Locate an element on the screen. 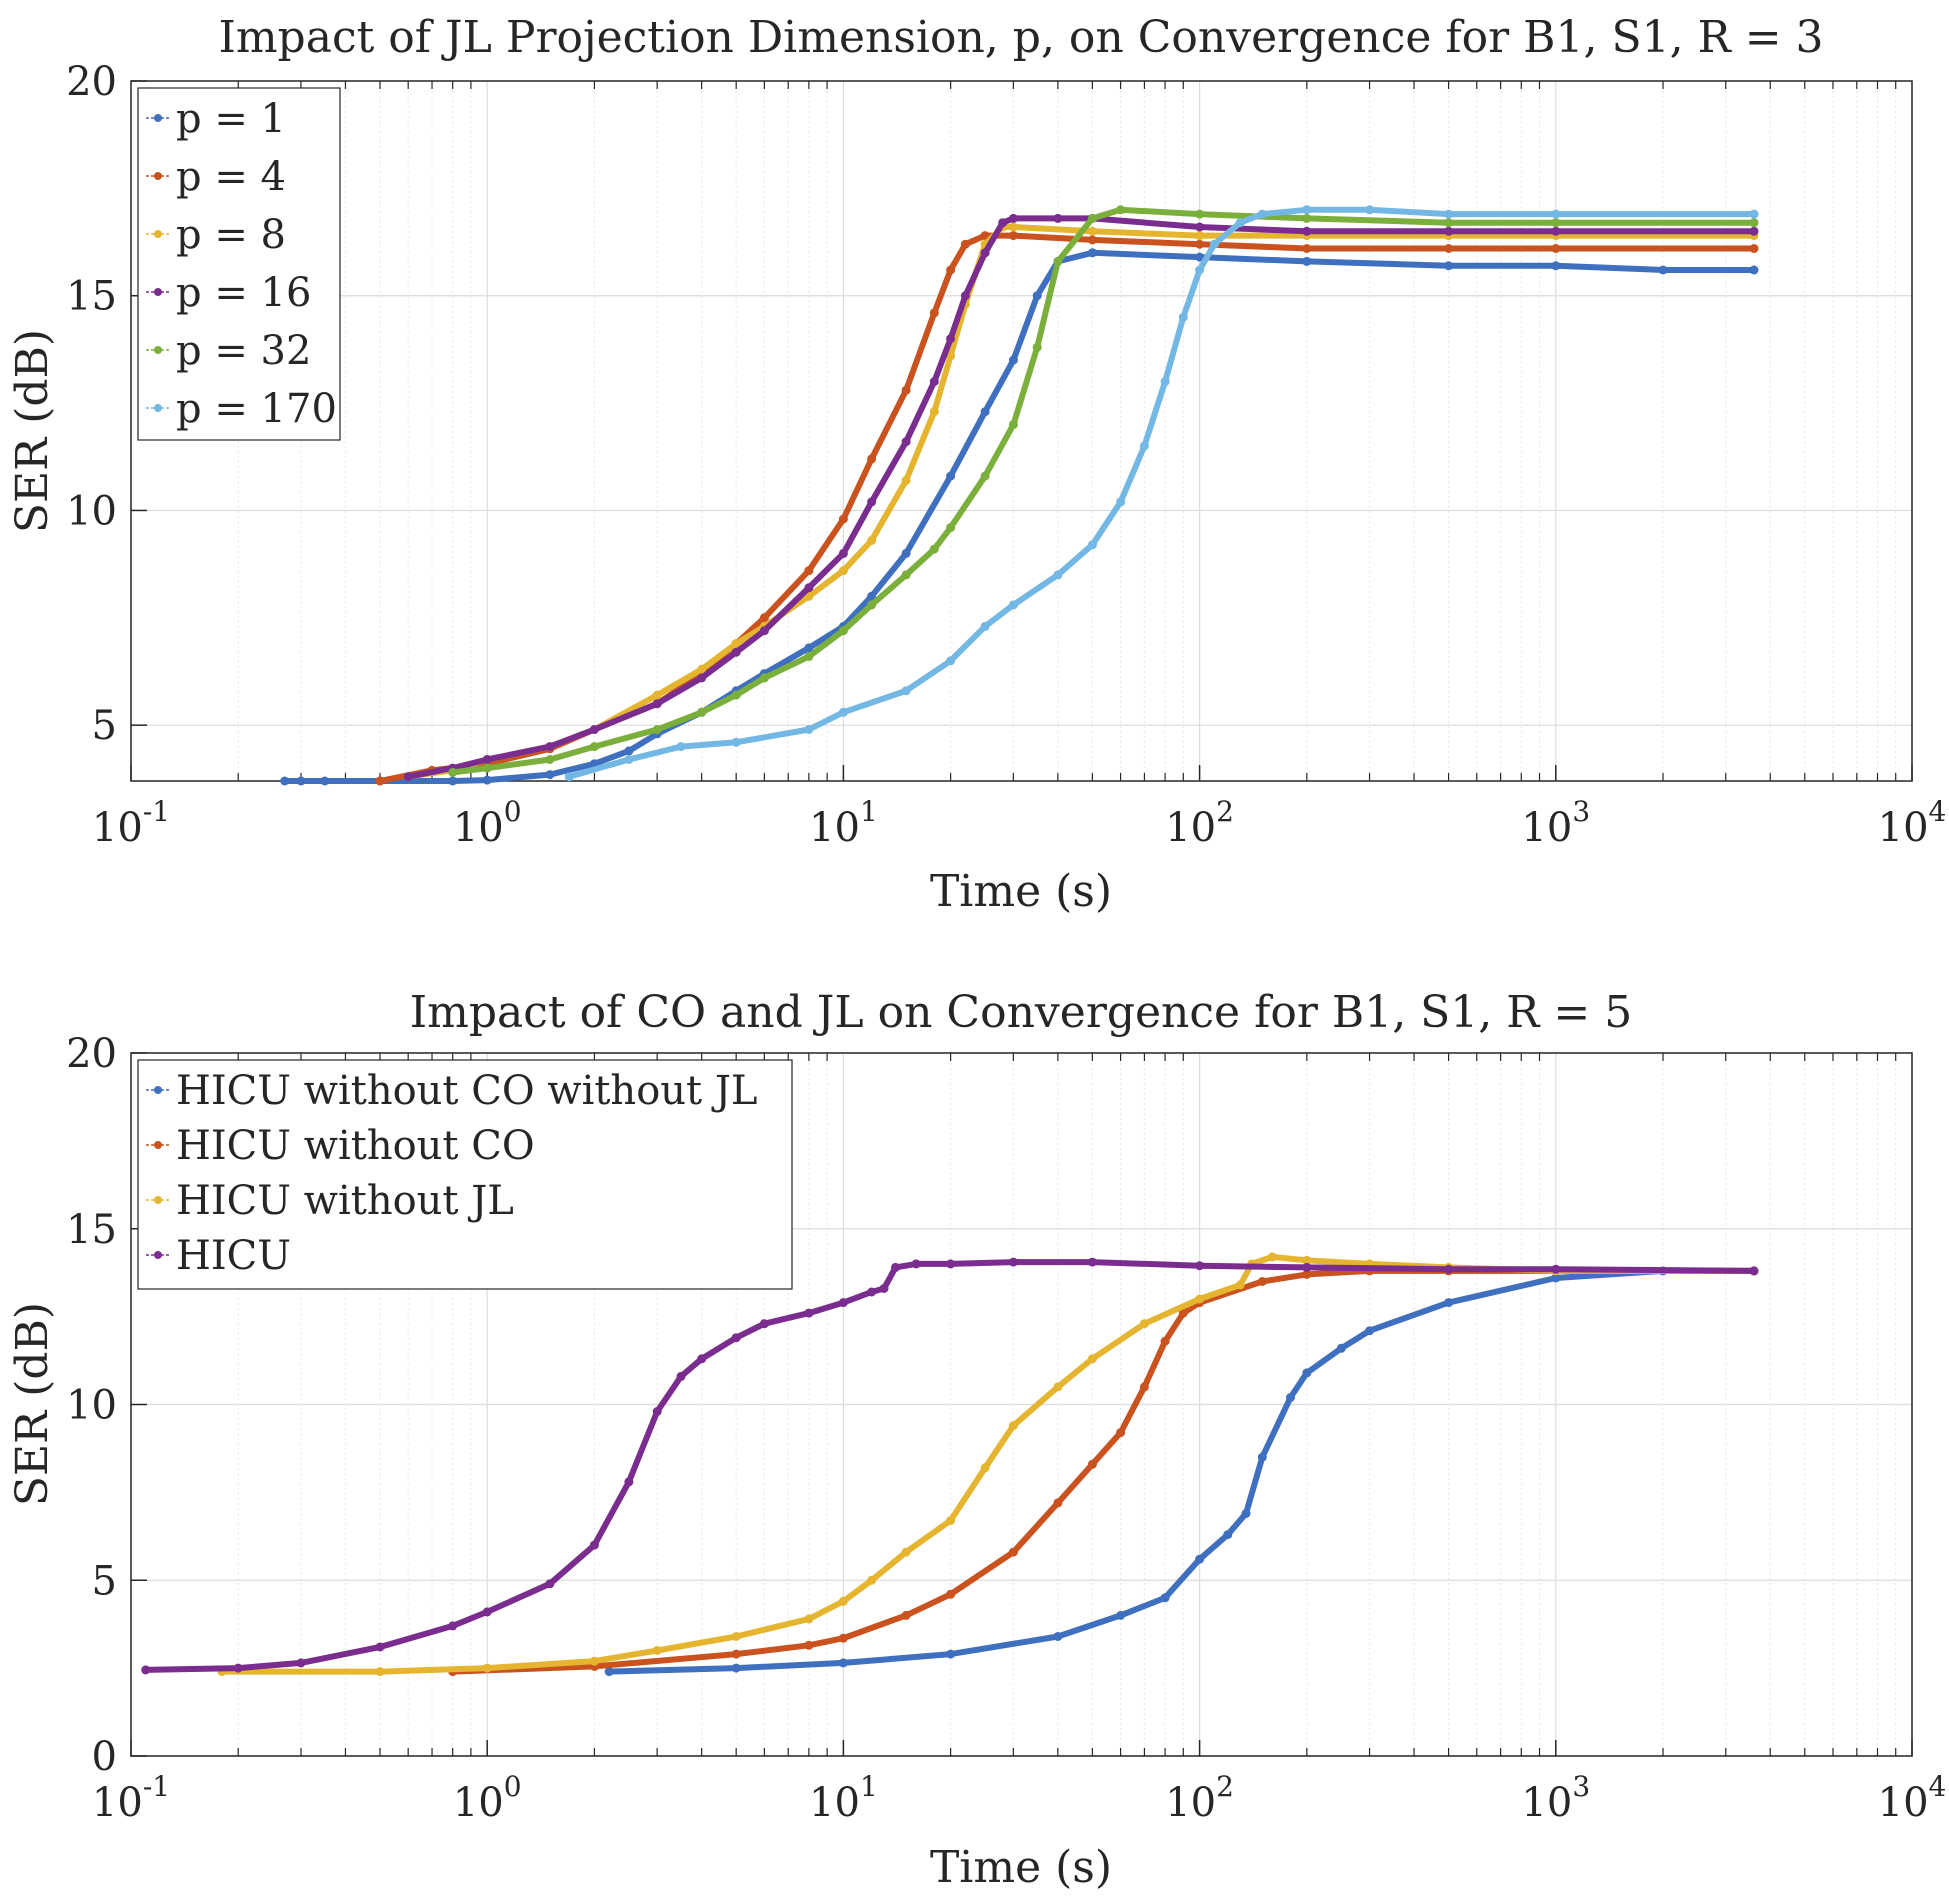  chart-bottom-x-tick-label: 10¹ is located at coordinates (843, 1798).